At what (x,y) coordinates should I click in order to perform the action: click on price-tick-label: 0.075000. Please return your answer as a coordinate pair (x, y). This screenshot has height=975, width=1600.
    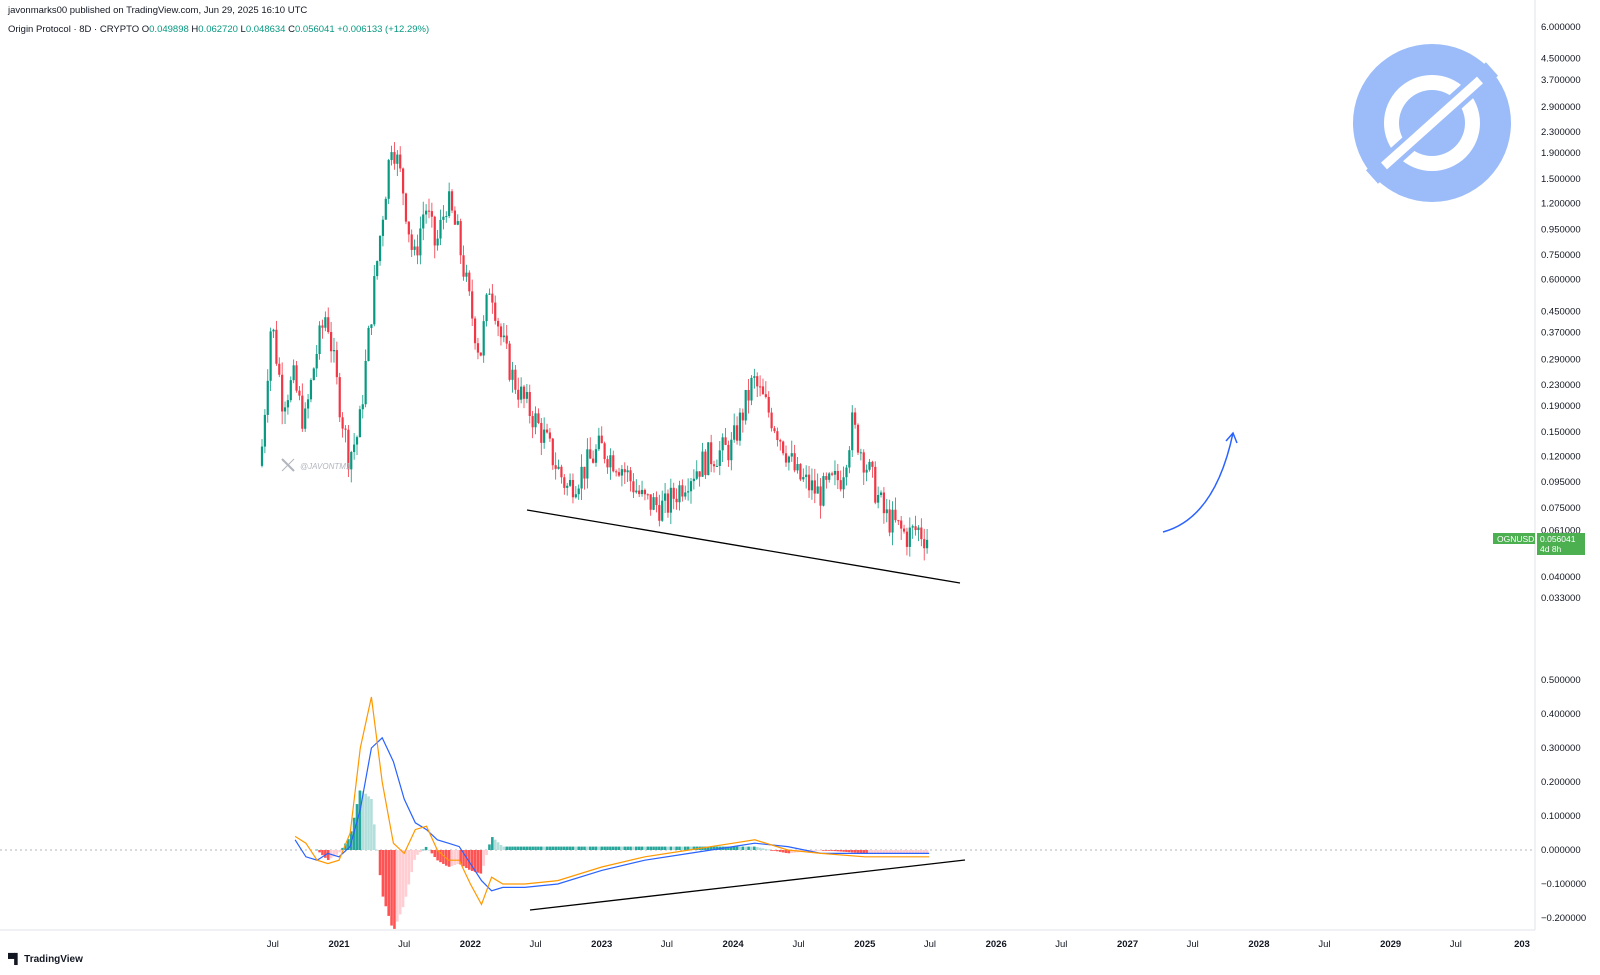
    Looking at the image, I should click on (1561, 508).